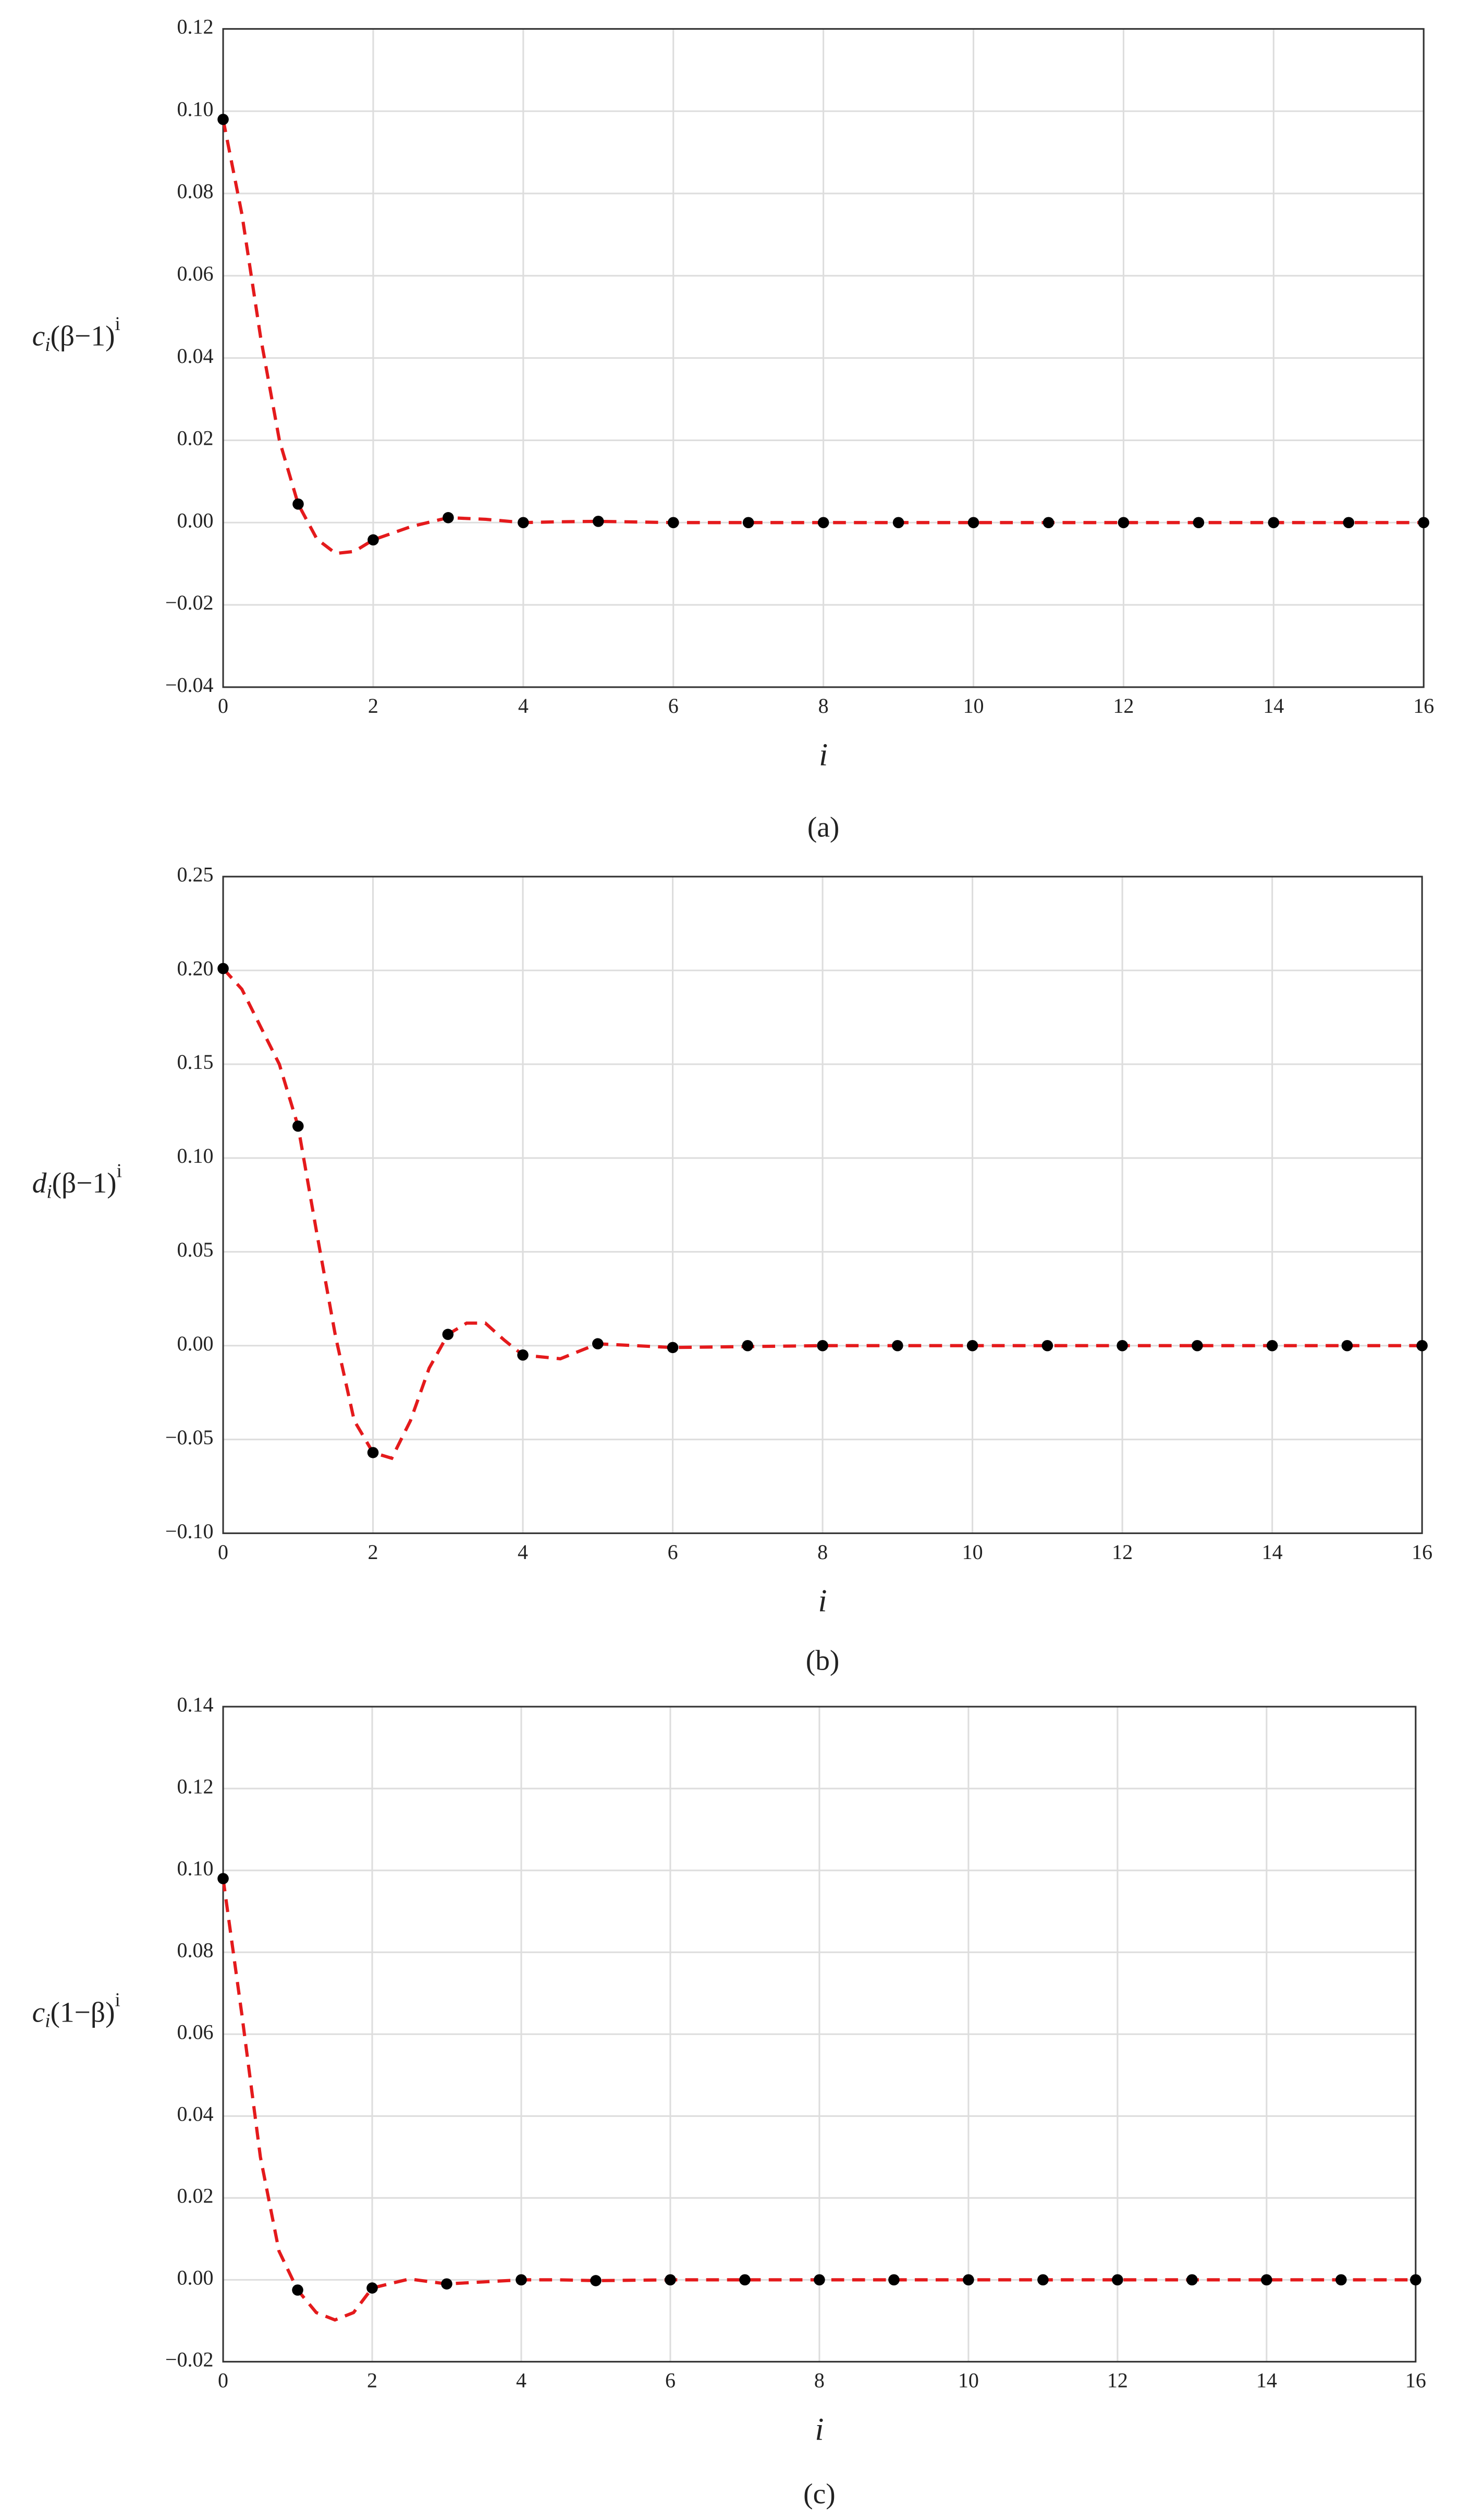 This screenshot has width=1459, height=2520. What do you see at coordinates (823, 827) in the screenshot?
I see `caption: (a)` at bounding box center [823, 827].